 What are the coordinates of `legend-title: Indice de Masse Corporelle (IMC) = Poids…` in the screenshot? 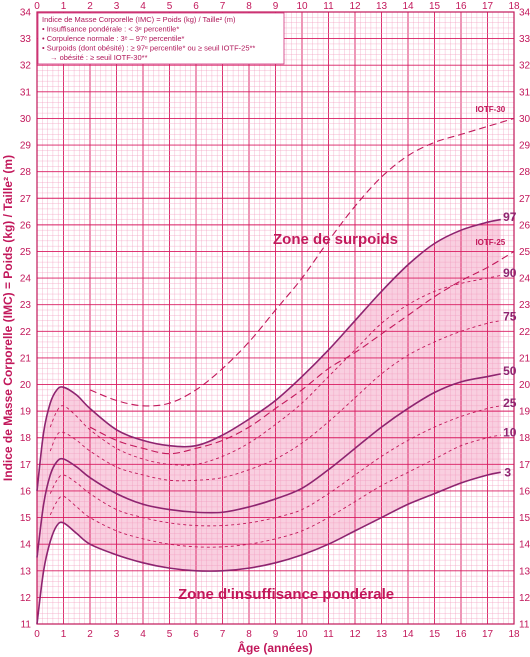 It's located at (139, 19).